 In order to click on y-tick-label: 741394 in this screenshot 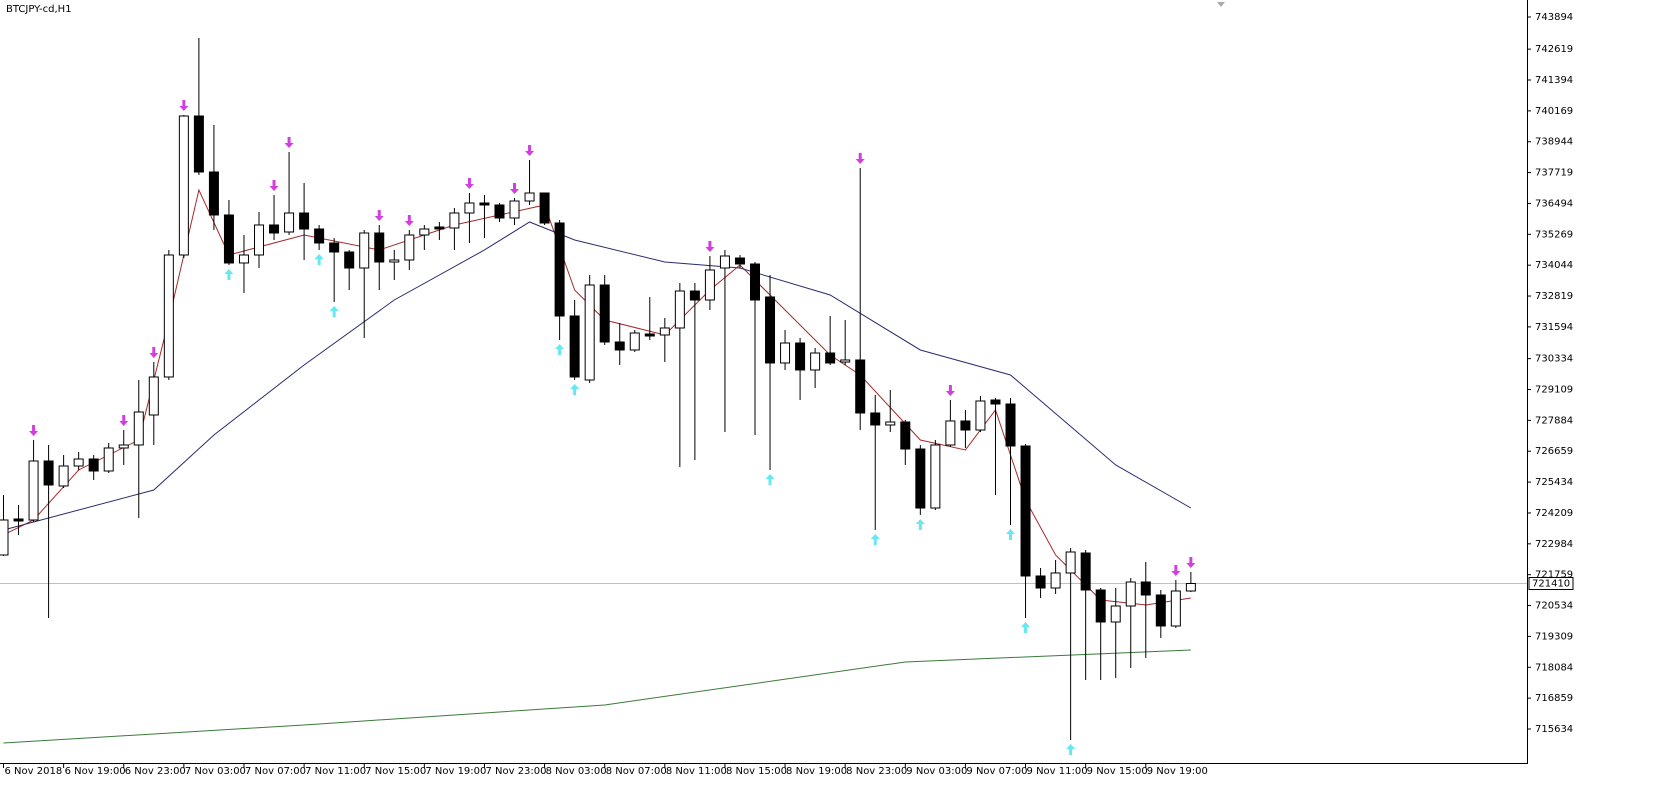, I will do `click(1554, 80)`.